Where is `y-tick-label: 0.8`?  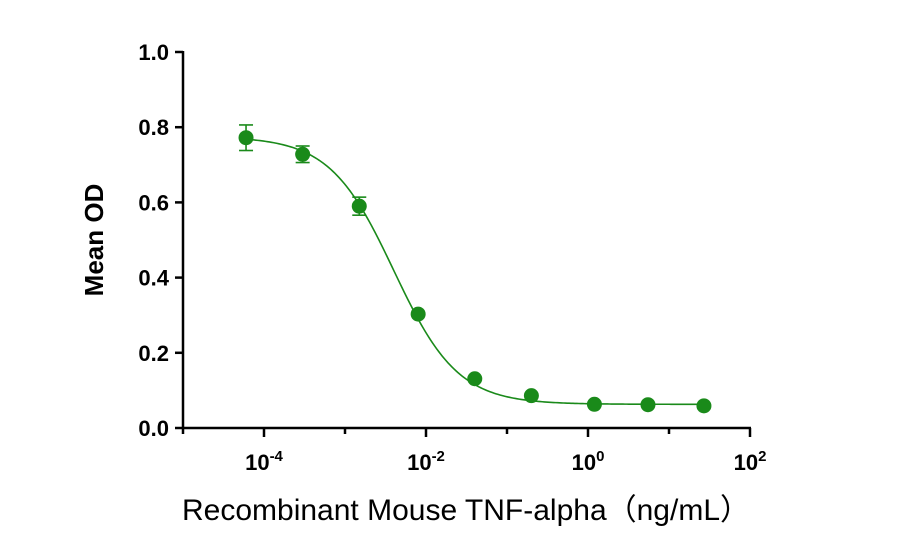 y-tick-label: 0.8 is located at coordinates (153, 127).